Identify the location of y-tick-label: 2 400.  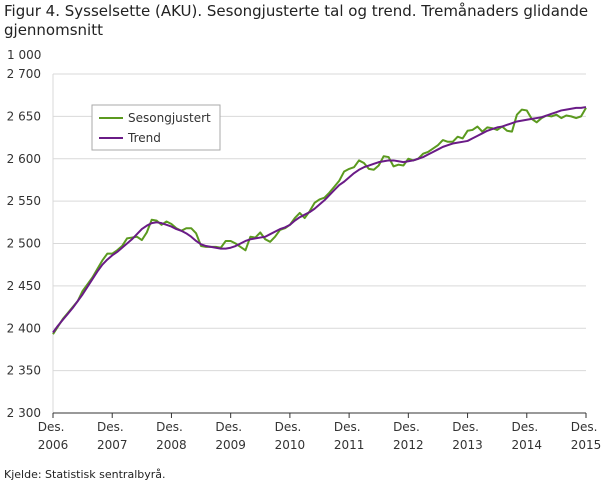
(24, 328).